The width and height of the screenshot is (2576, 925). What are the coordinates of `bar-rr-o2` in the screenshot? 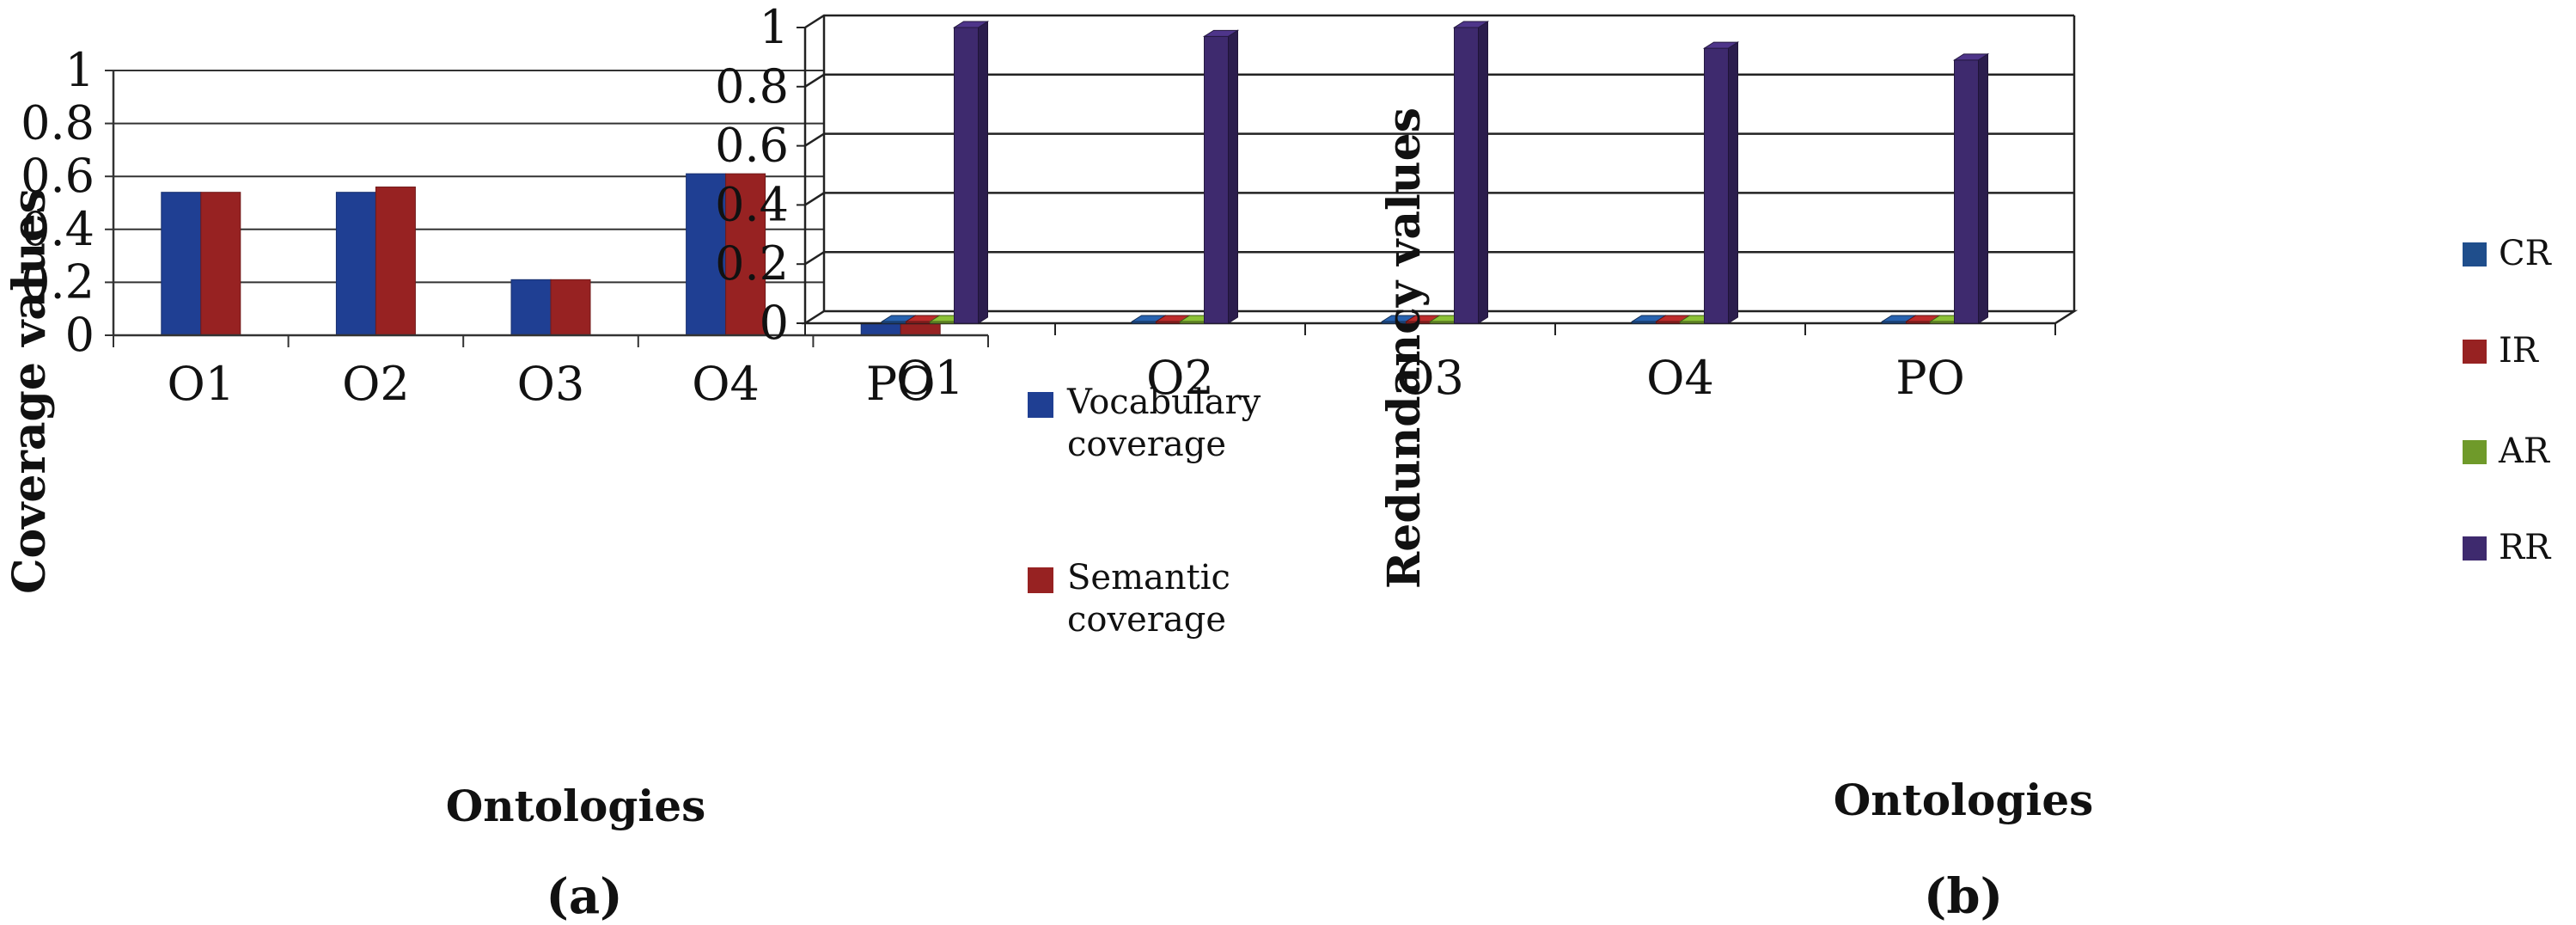 It's located at (1221, 176).